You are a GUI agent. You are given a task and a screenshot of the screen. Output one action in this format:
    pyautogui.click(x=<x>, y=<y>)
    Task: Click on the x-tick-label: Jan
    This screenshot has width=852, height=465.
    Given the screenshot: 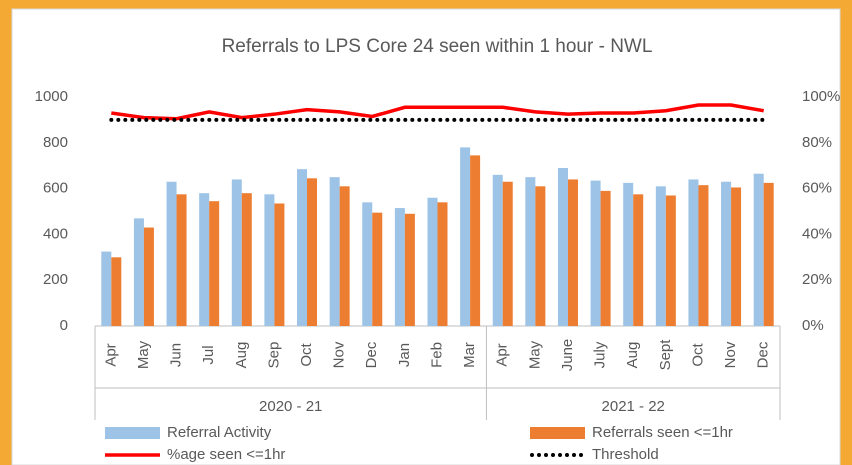 What is the action you would take?
    pyautogui.click(x=404, y=355)
    